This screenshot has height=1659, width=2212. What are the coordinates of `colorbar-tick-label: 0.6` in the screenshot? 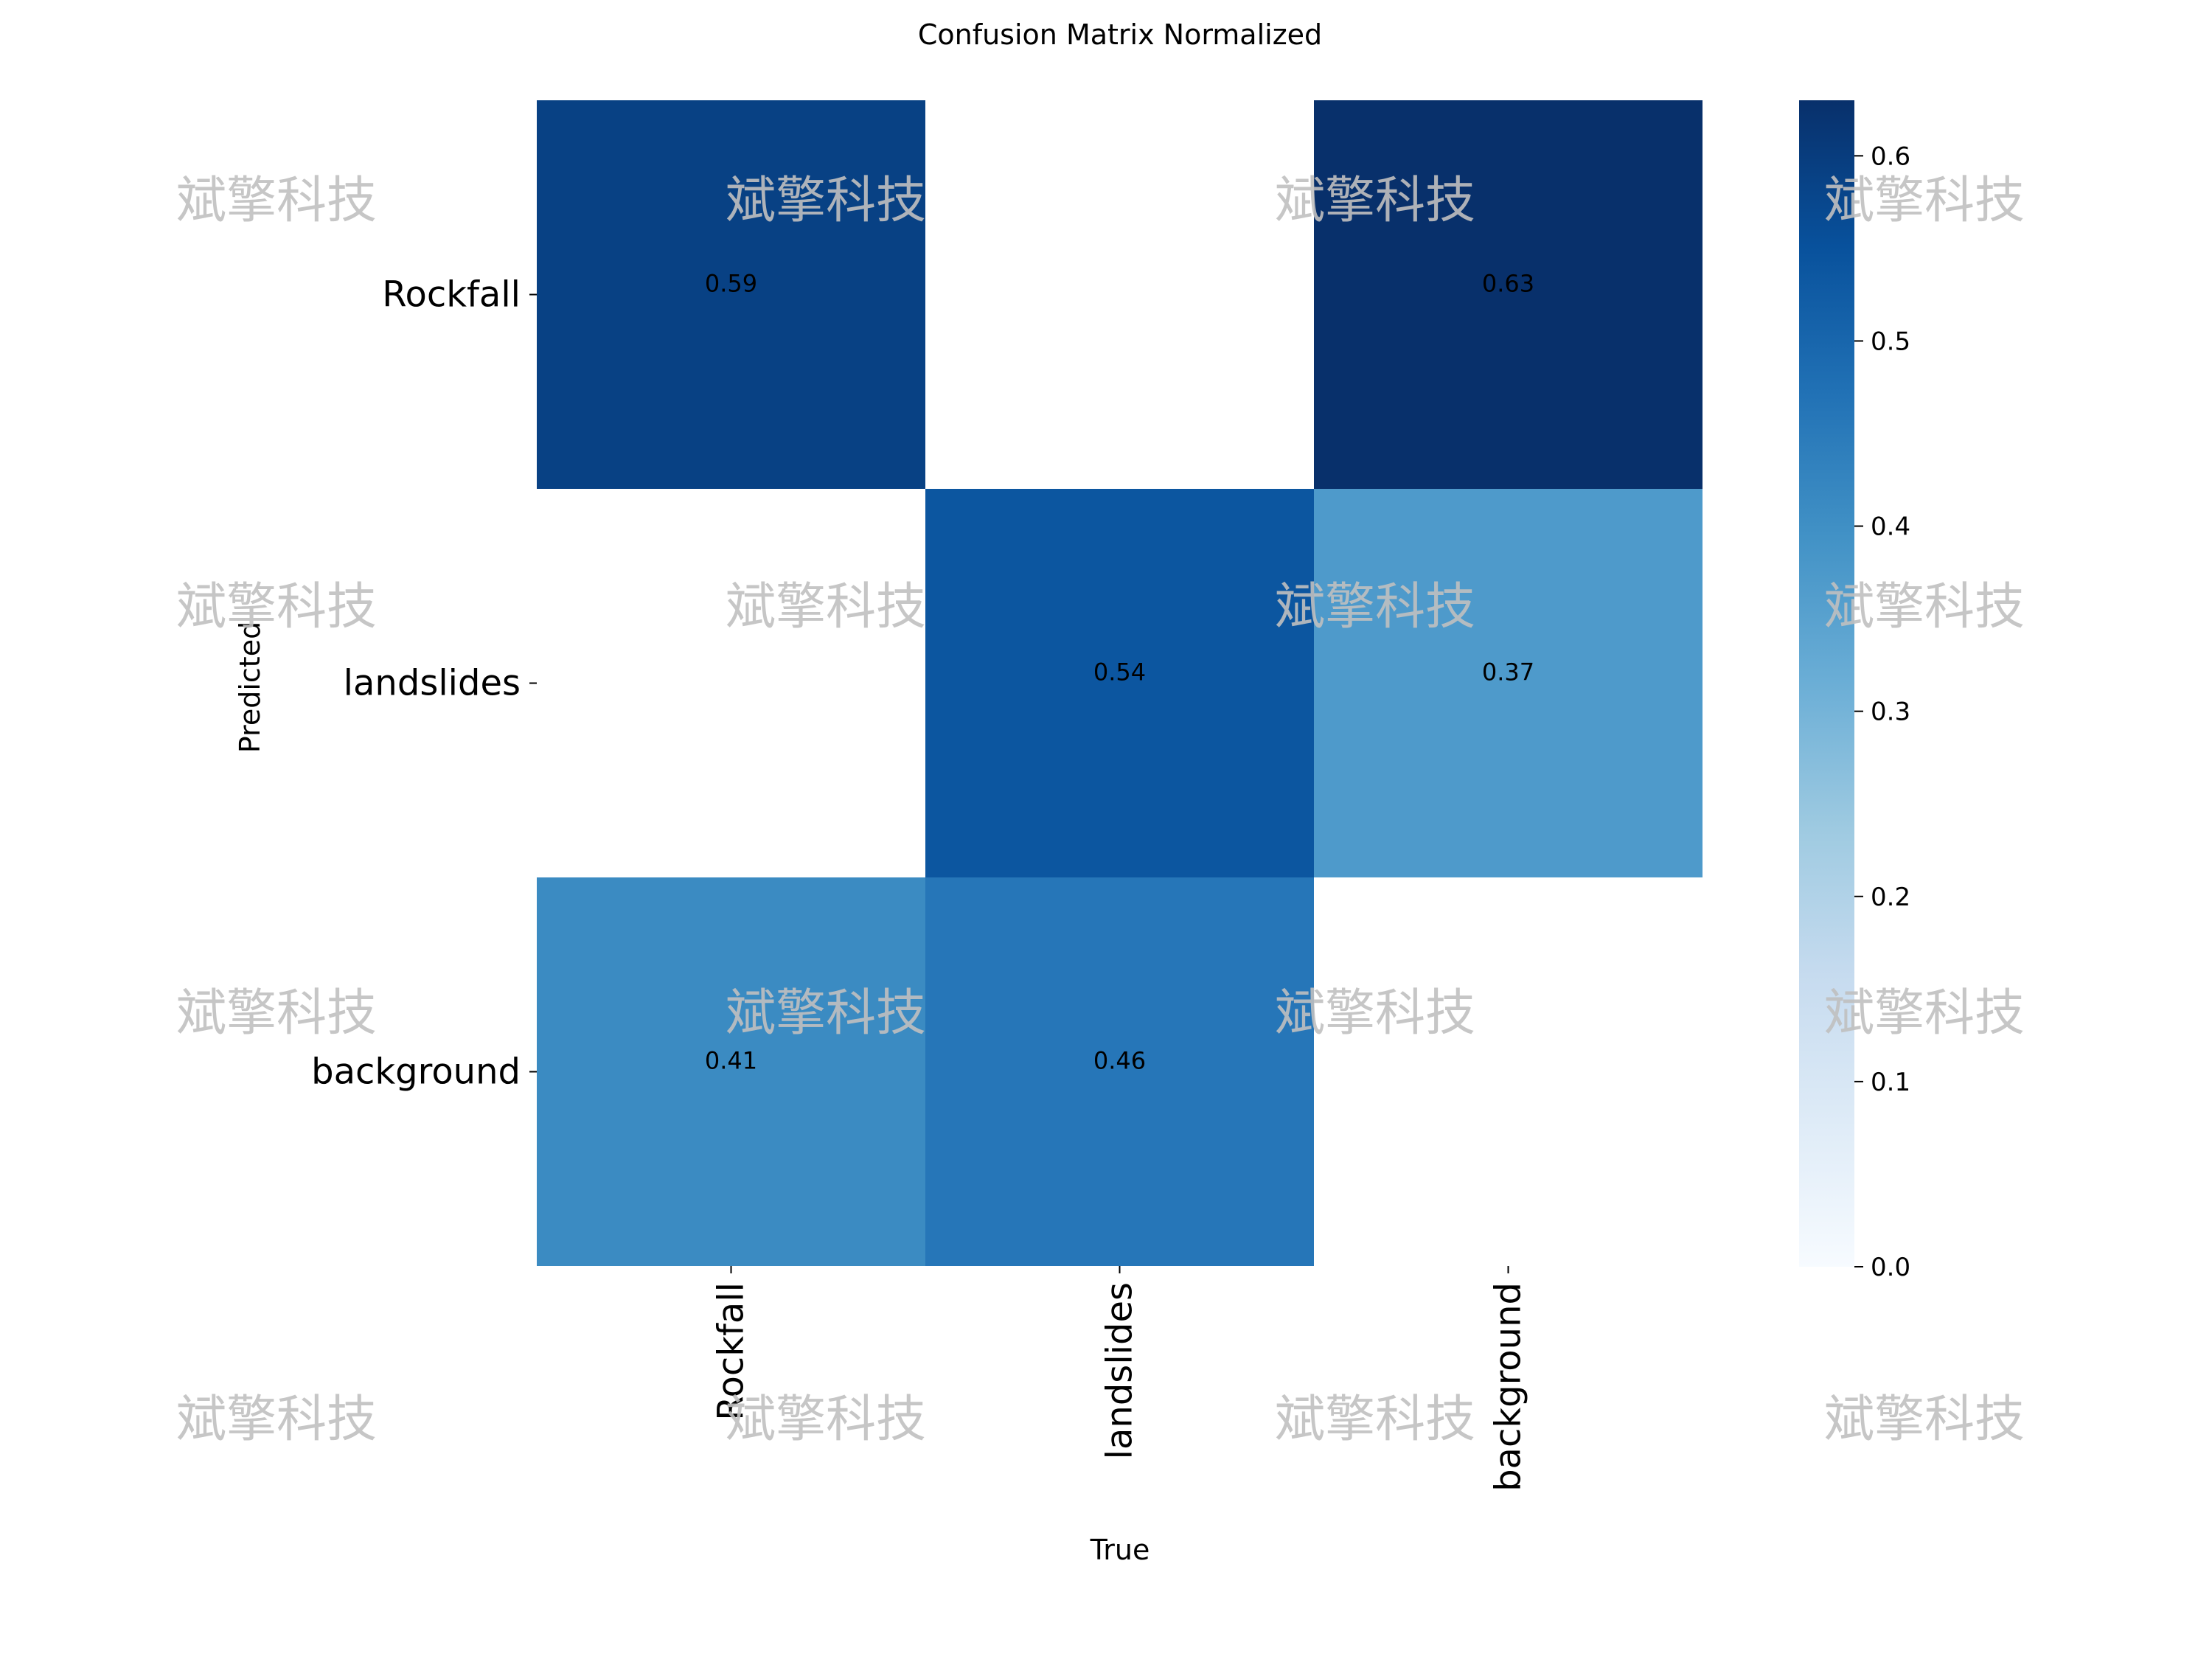 It's located at (1890, 156).